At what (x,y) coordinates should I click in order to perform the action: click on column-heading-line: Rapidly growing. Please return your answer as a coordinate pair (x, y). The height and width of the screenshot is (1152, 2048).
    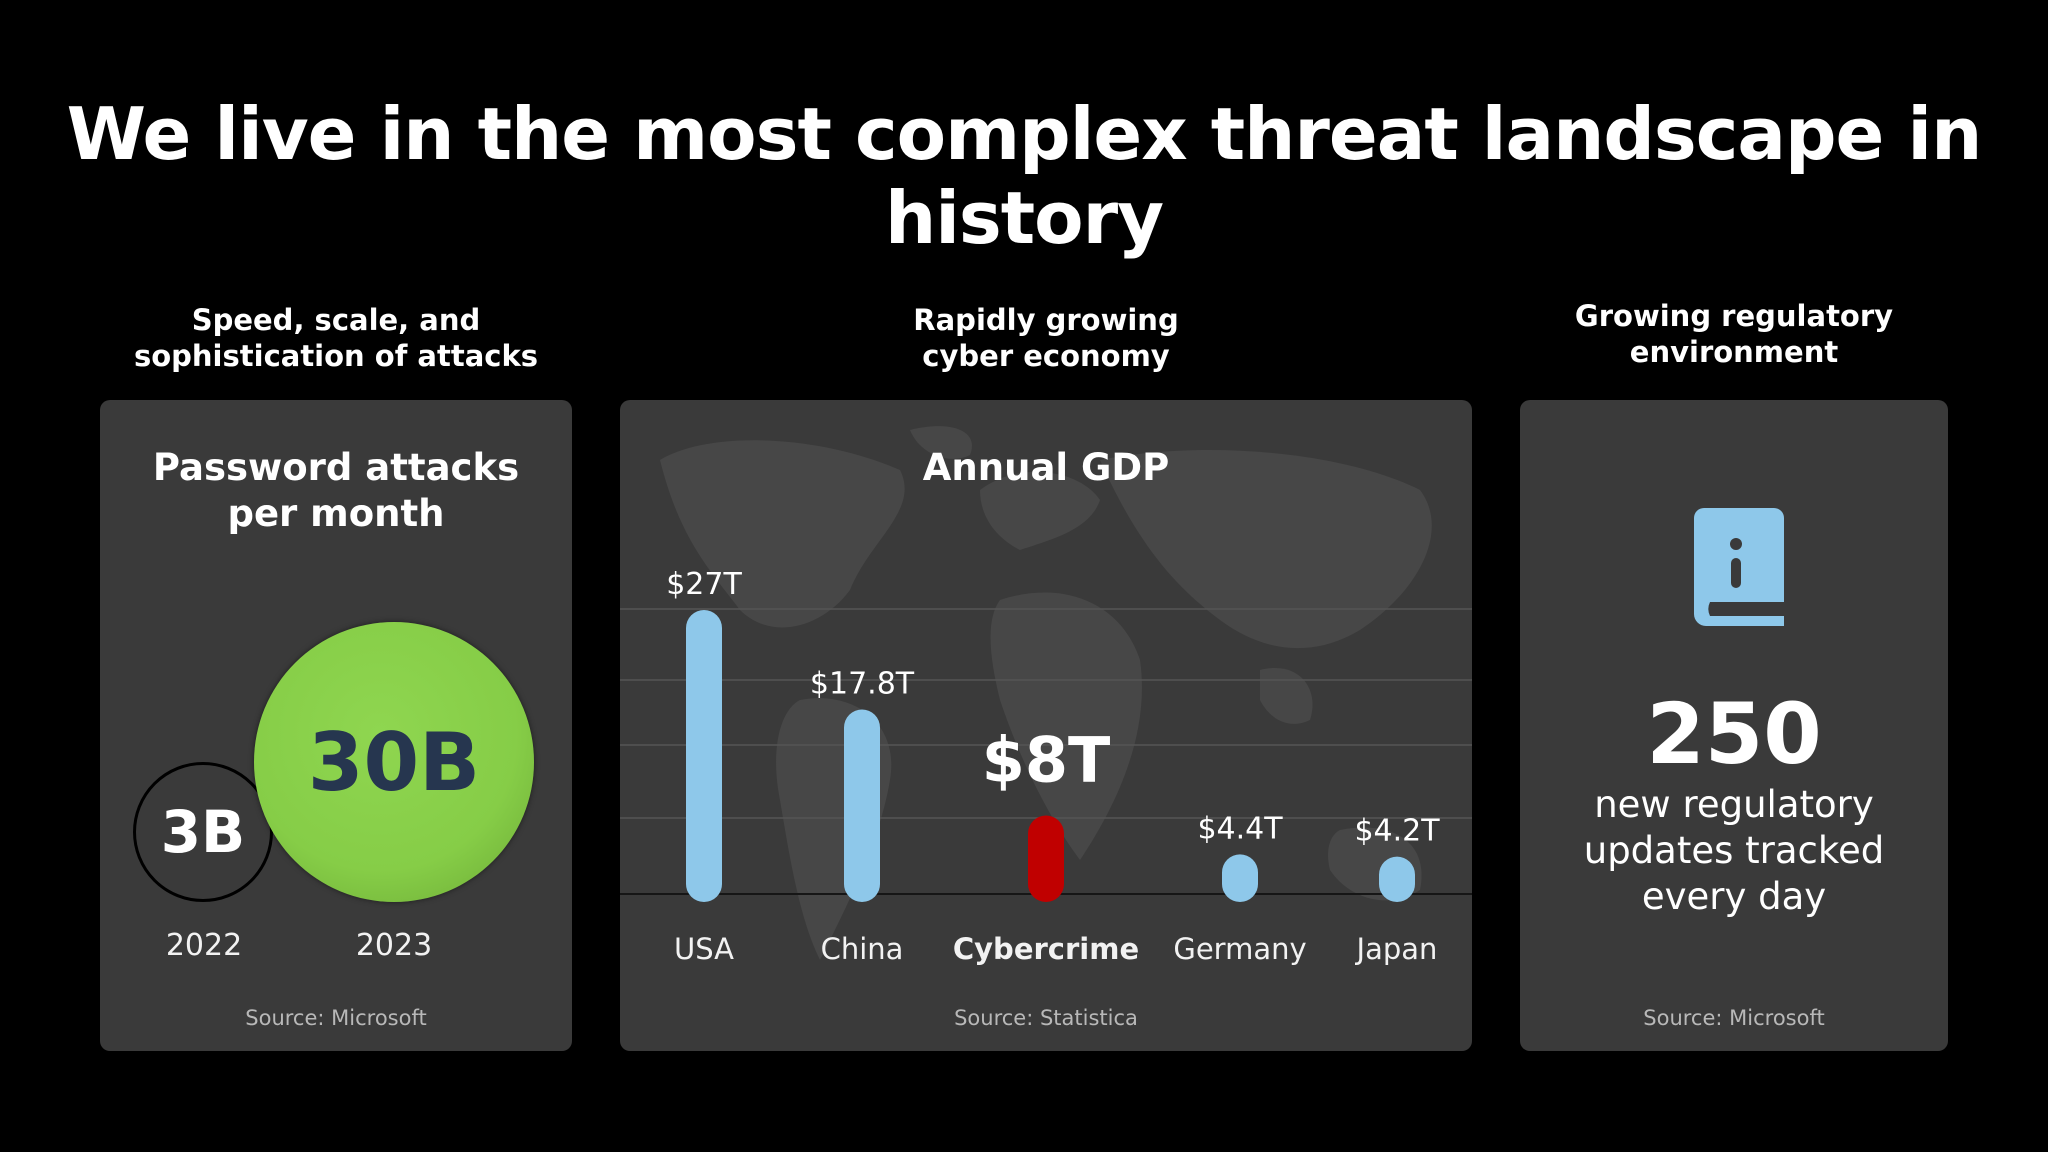
    Looking at the image, I should click on (1046, 320).